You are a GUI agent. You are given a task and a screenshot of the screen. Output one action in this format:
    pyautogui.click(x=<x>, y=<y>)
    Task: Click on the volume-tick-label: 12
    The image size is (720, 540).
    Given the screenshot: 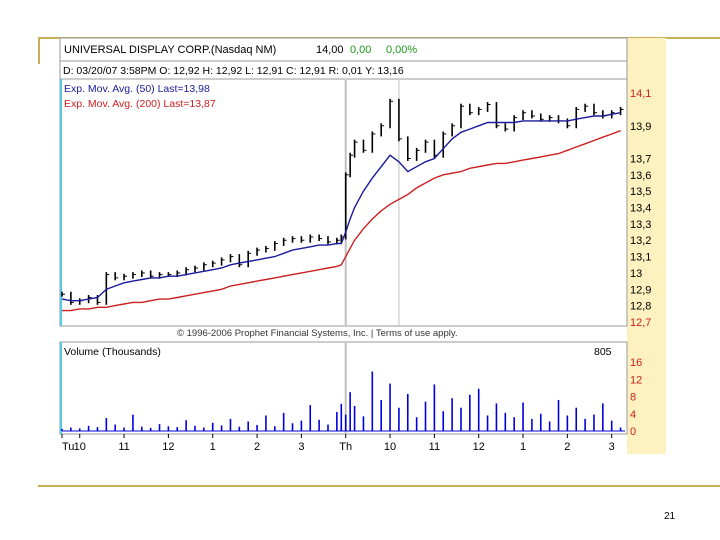 What is the action you would take?
    pyautogui.click(x=636, y=380)
    